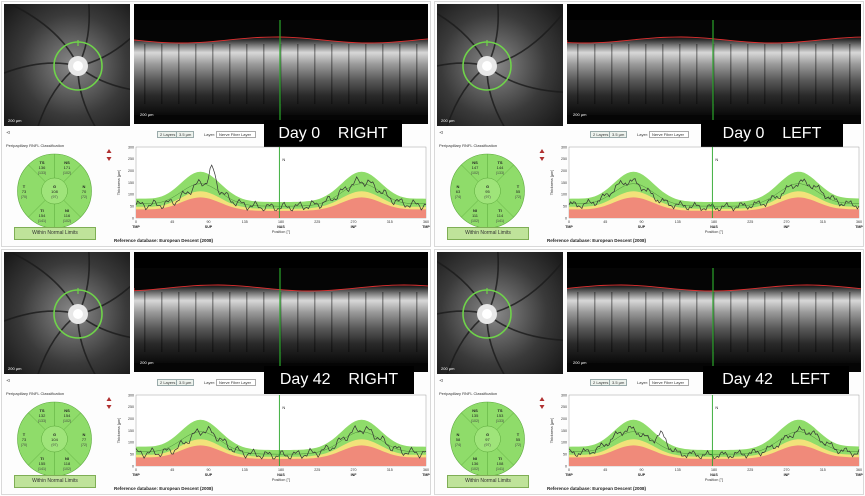 The width and height of the screenshot is (865, 496). I want to click on sector-ref-n: (72), so click(84, 445).